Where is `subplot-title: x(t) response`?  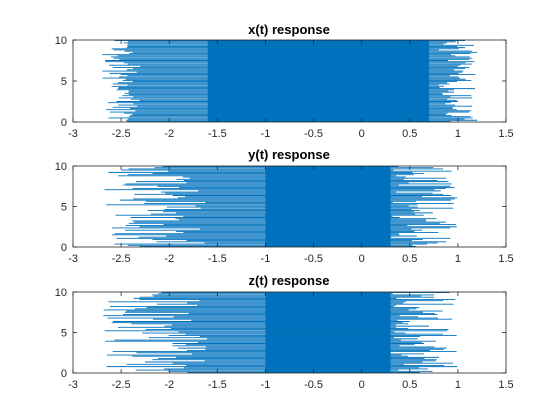 subplot-title: x(t) response is located at coordinates (289, 29).